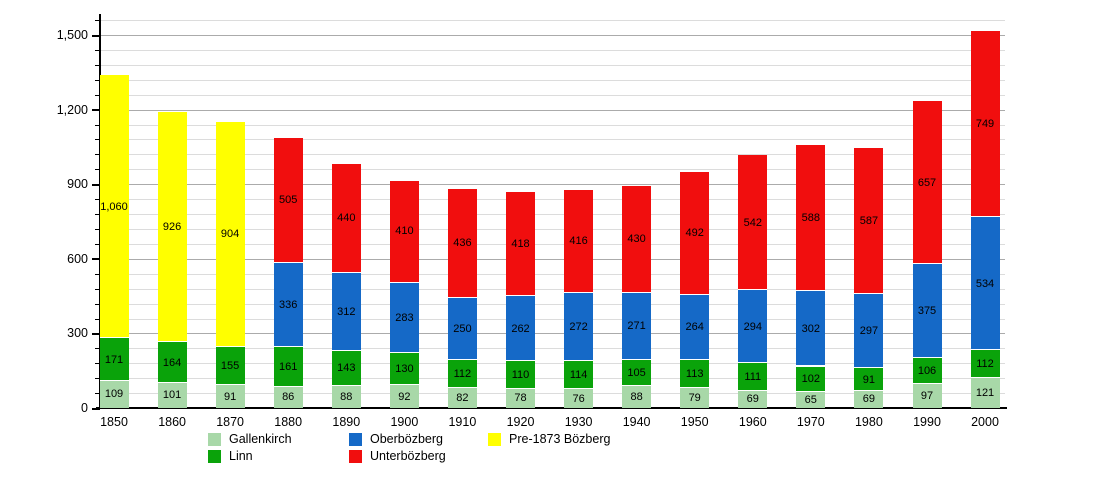 This screenshot has height=500, width=1100. I want to click on bar-value-label: 336, so click(288, 304).